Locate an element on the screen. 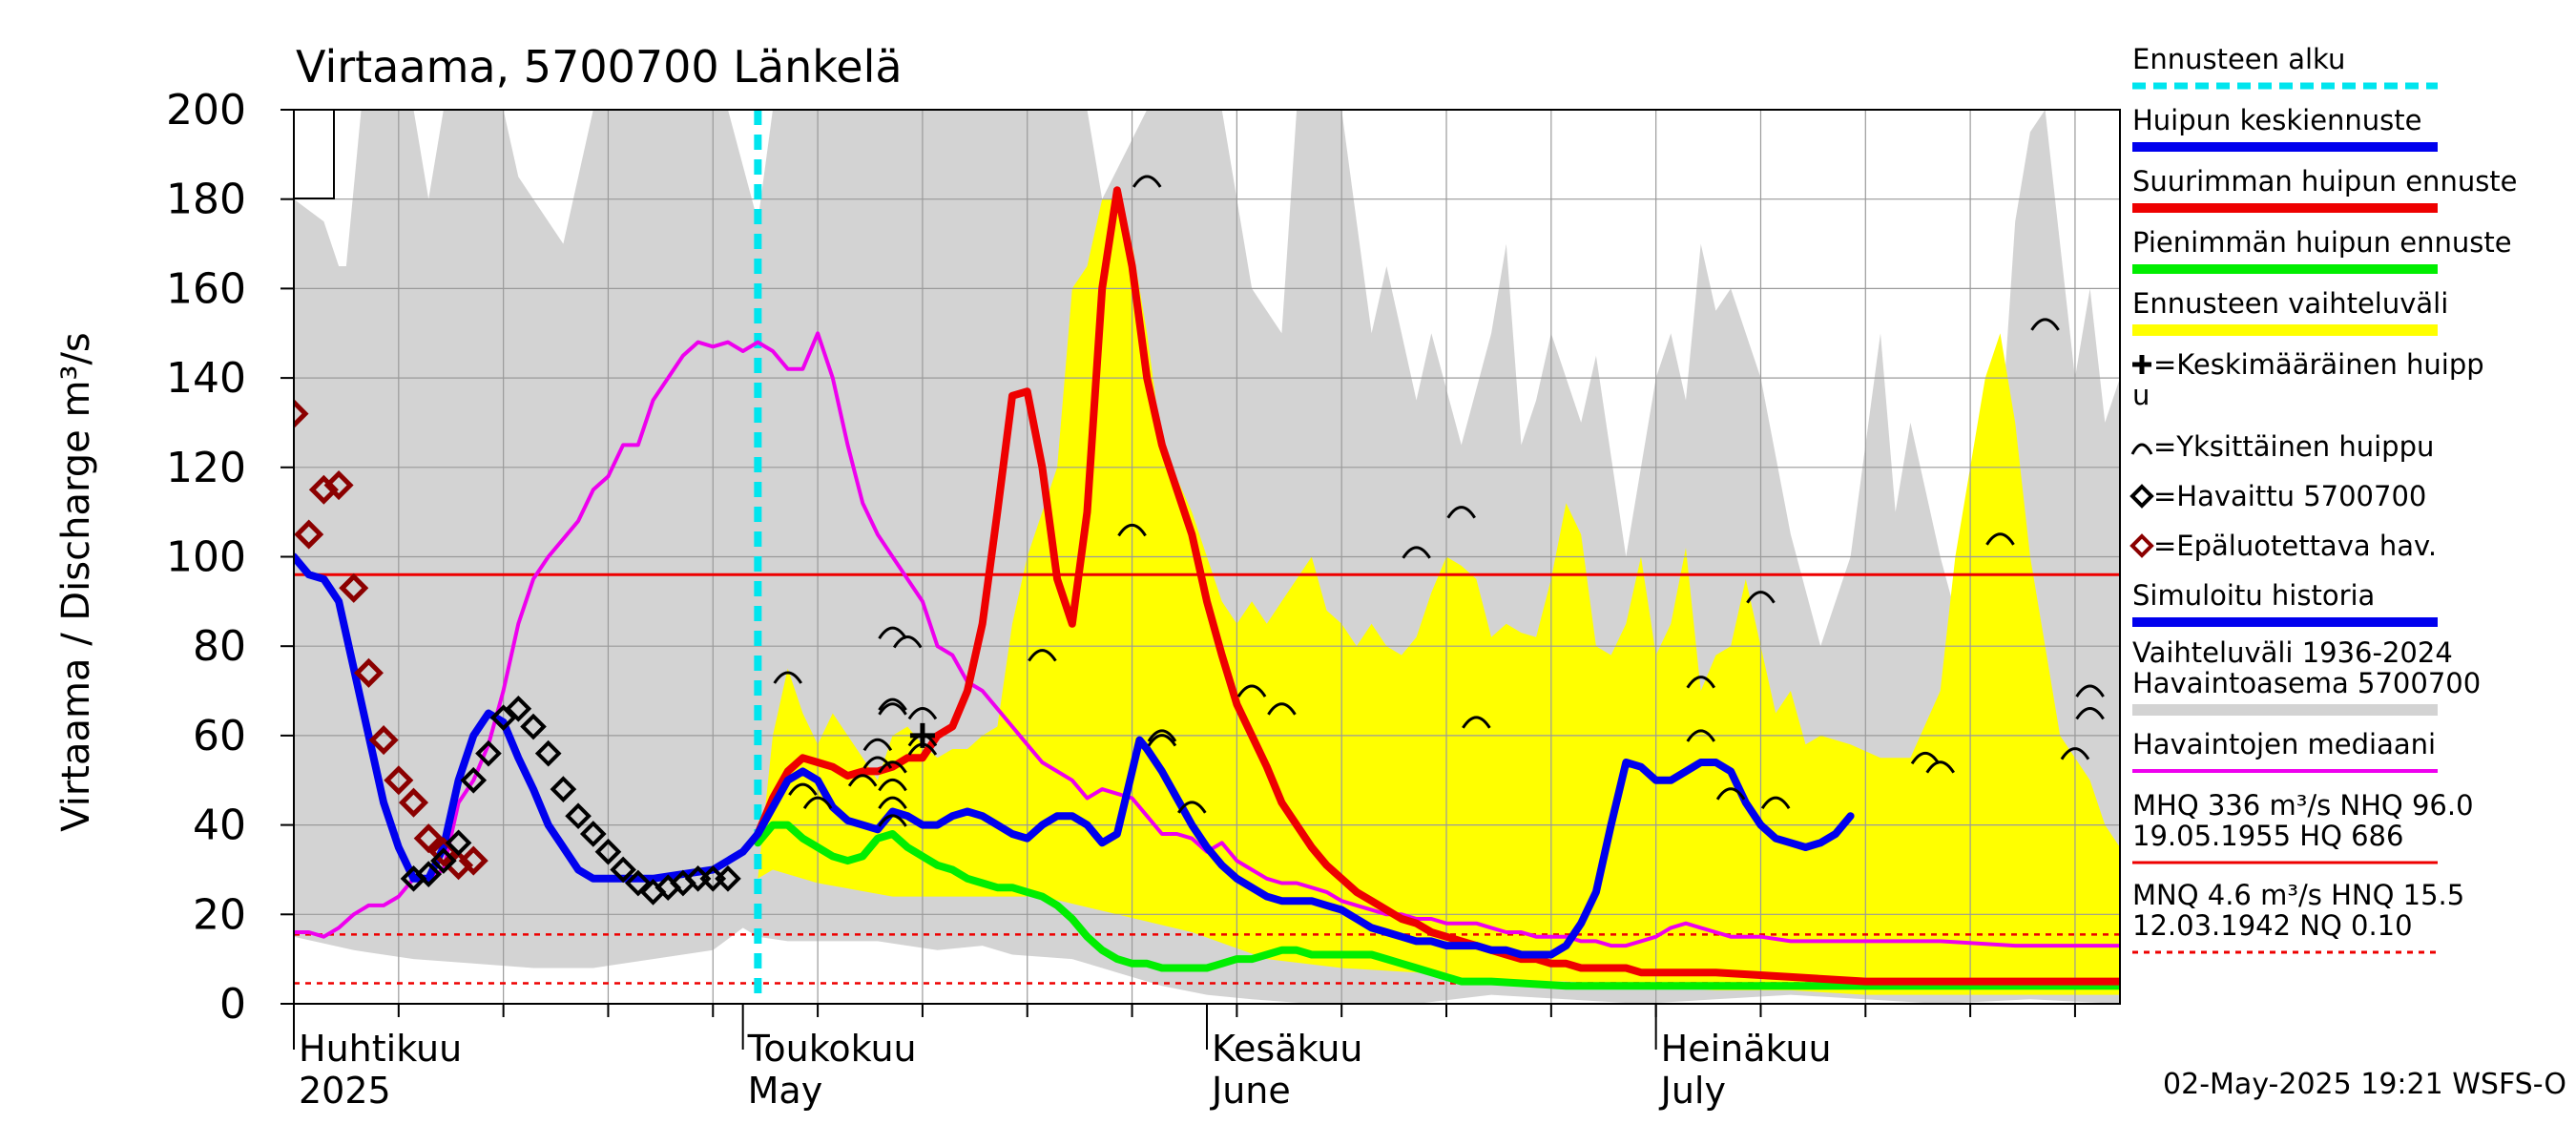  legend-swatch-observed is located at coordinates (2141, 497).